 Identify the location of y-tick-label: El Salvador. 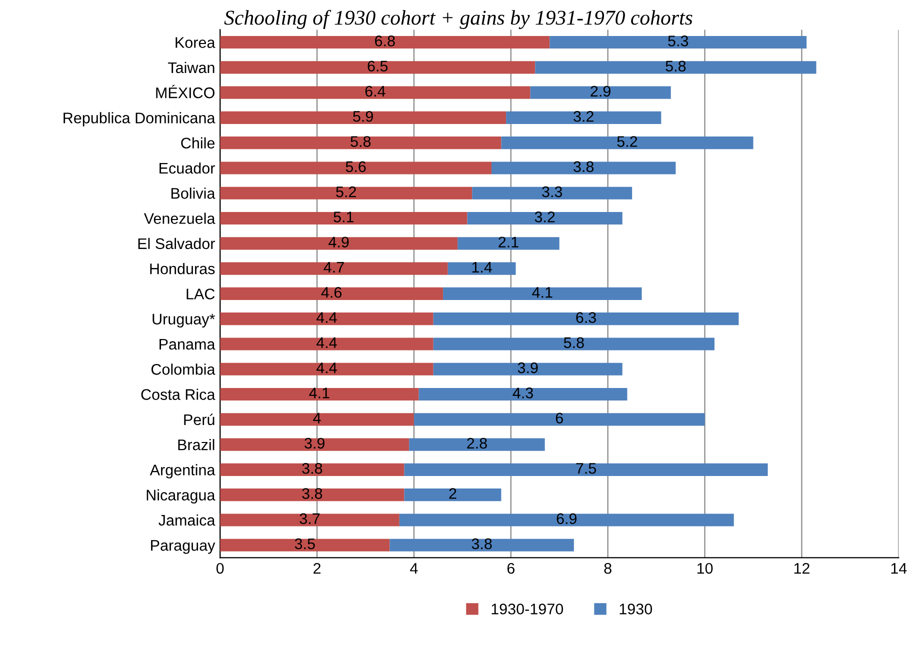
(176, 244).